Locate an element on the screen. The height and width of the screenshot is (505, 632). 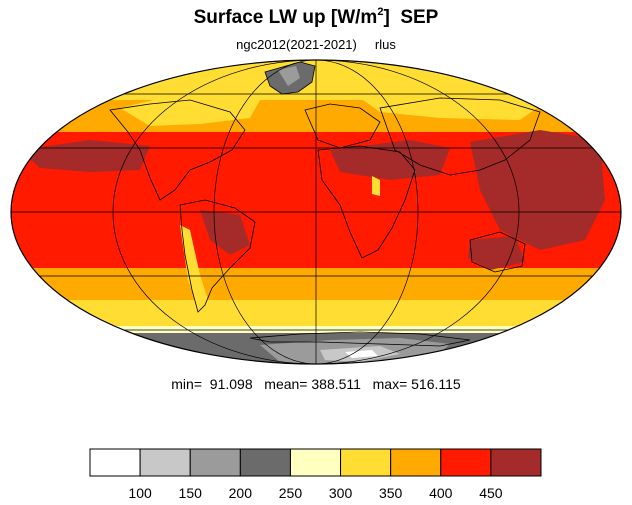
map-subtitle: ngc2012(2021-2021) rlus is located at coordinates (316, 44).